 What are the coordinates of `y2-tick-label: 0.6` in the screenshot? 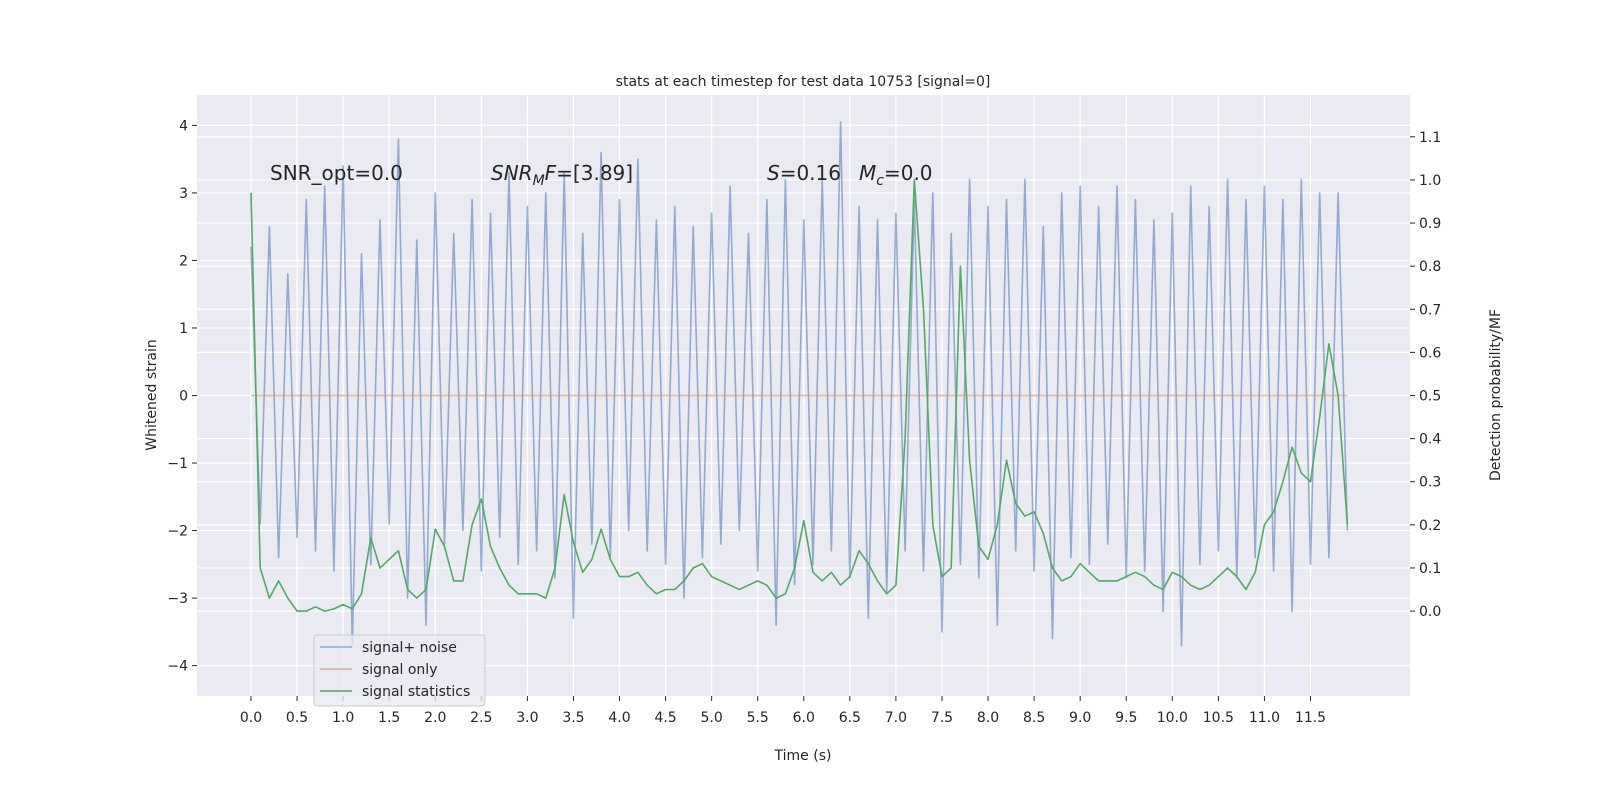 It's located at (1430, 353).